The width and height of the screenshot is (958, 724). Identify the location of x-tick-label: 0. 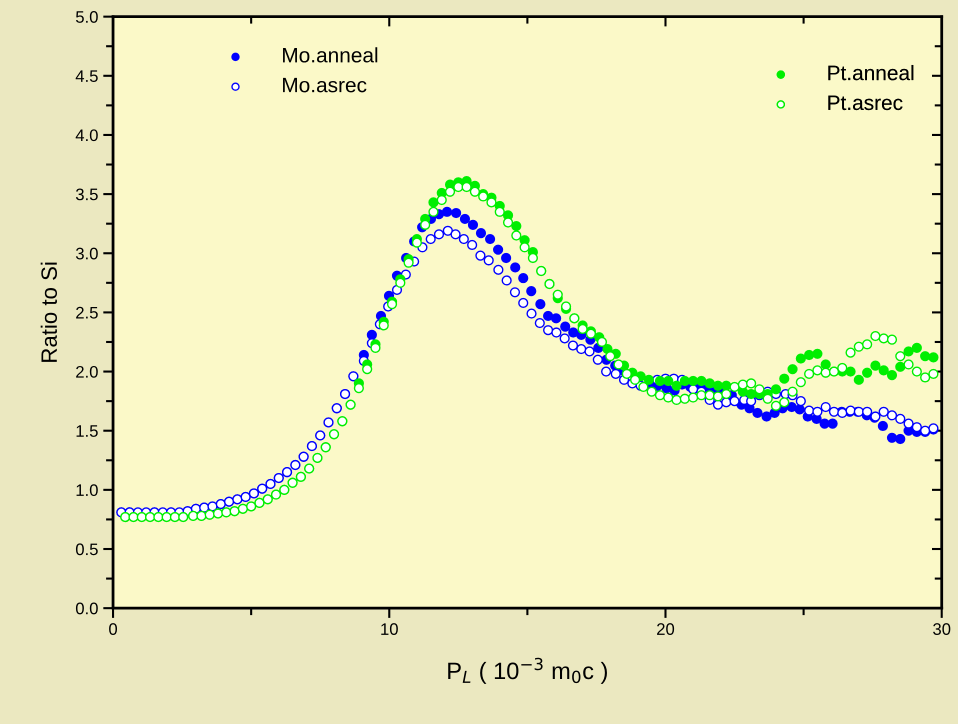
(113, 629).